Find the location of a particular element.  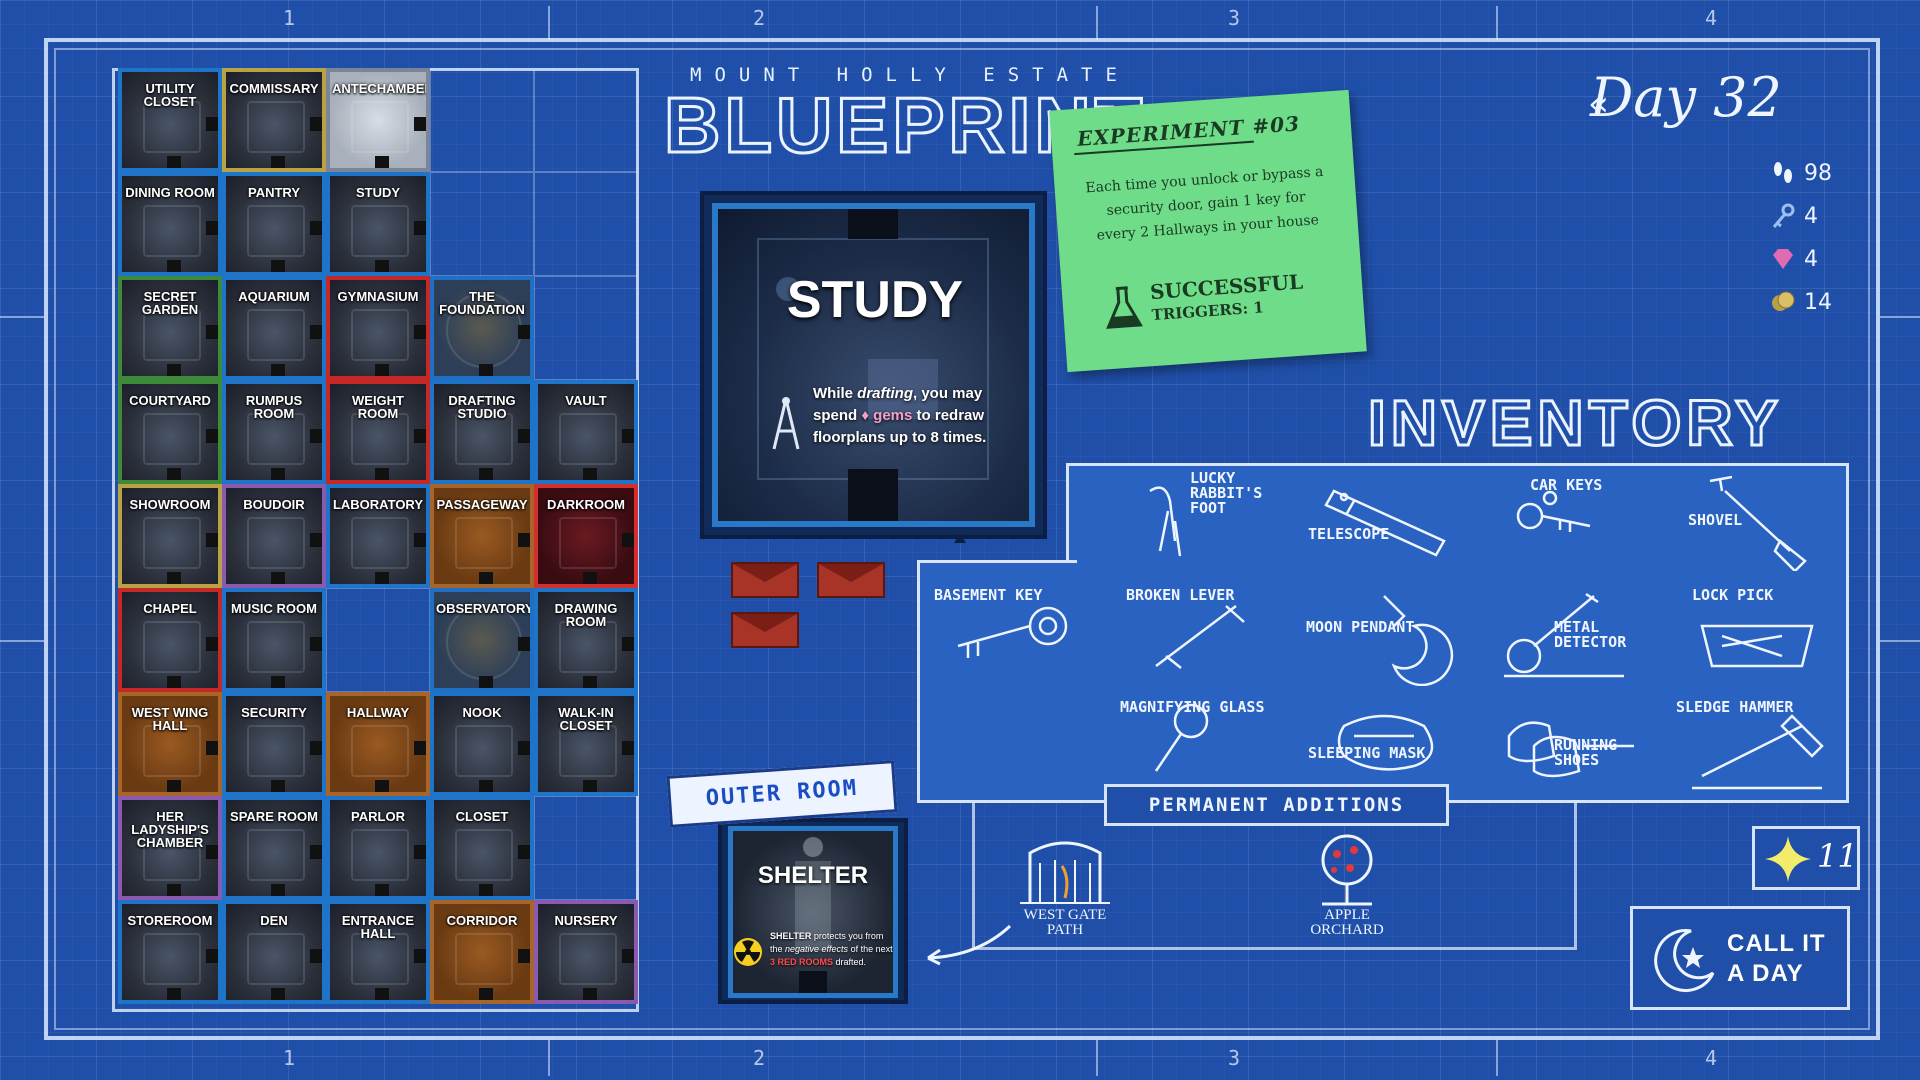

inventory-item: LOCK PICK is located at coordinates (1762, 635).